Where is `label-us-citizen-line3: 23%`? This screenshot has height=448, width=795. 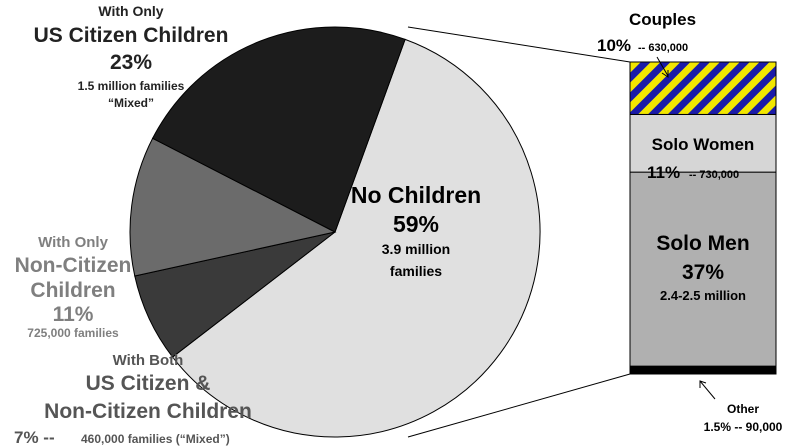 label-us-citizen-line3: 23% is located at coordinates (131, 62).